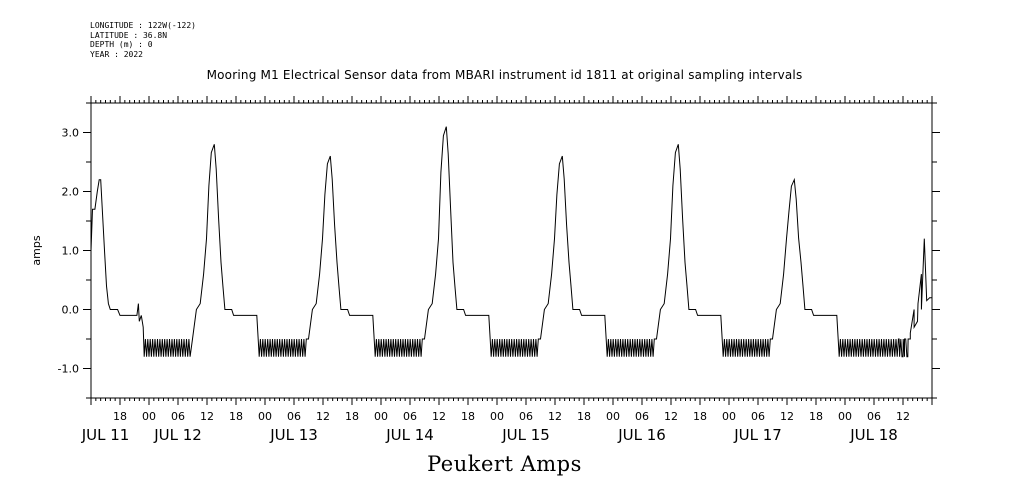 Image resolution: width=1009 pixels, height=504 pixels. What do you see at coordinates (177, 435) in the screenshot?
I see `x-date-label: JUL 12` at bounding box center [177, 435].